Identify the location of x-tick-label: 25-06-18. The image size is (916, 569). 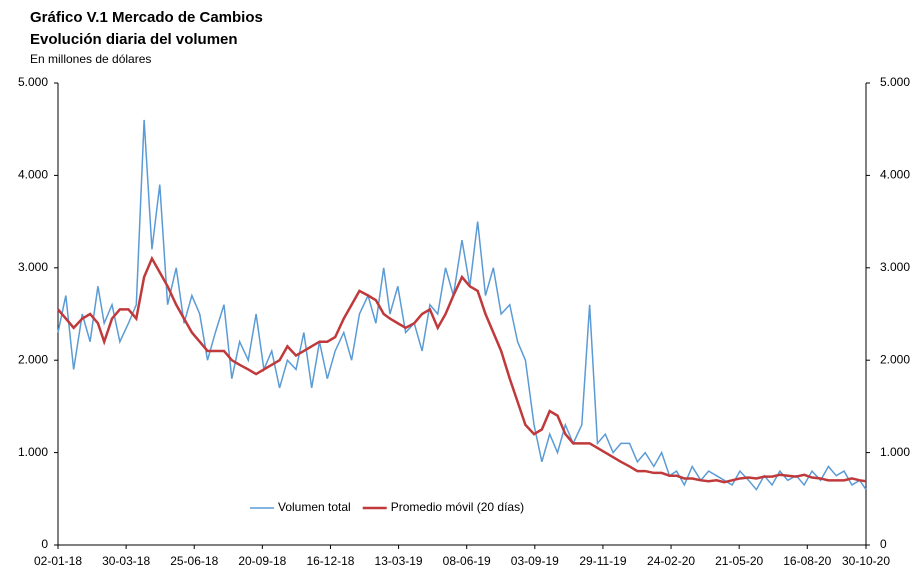
(194, 561).